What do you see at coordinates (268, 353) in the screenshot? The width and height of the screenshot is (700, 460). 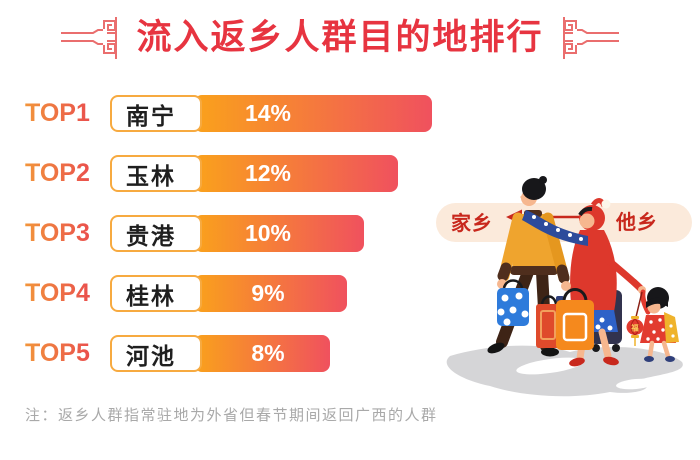 I see `value-label: 8%` at bounding box center [268, 353].